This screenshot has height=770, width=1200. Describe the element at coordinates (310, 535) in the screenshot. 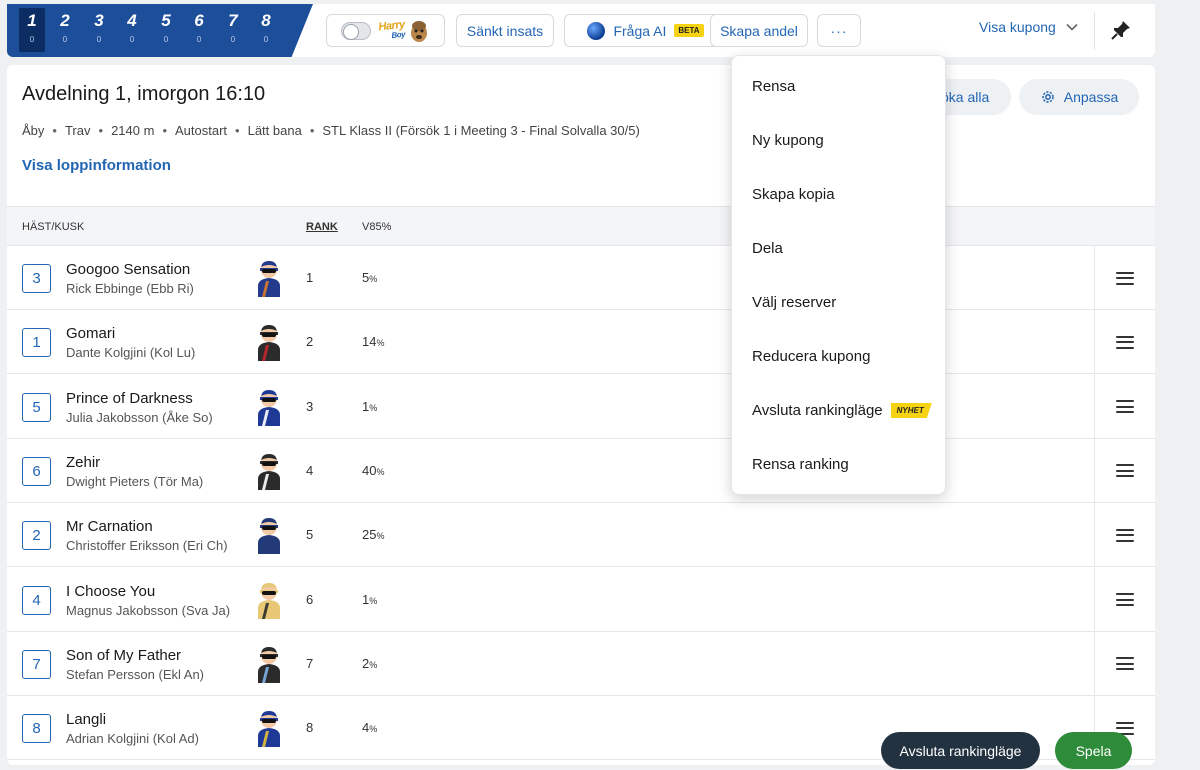

I see `rank-value: 5` at that location.